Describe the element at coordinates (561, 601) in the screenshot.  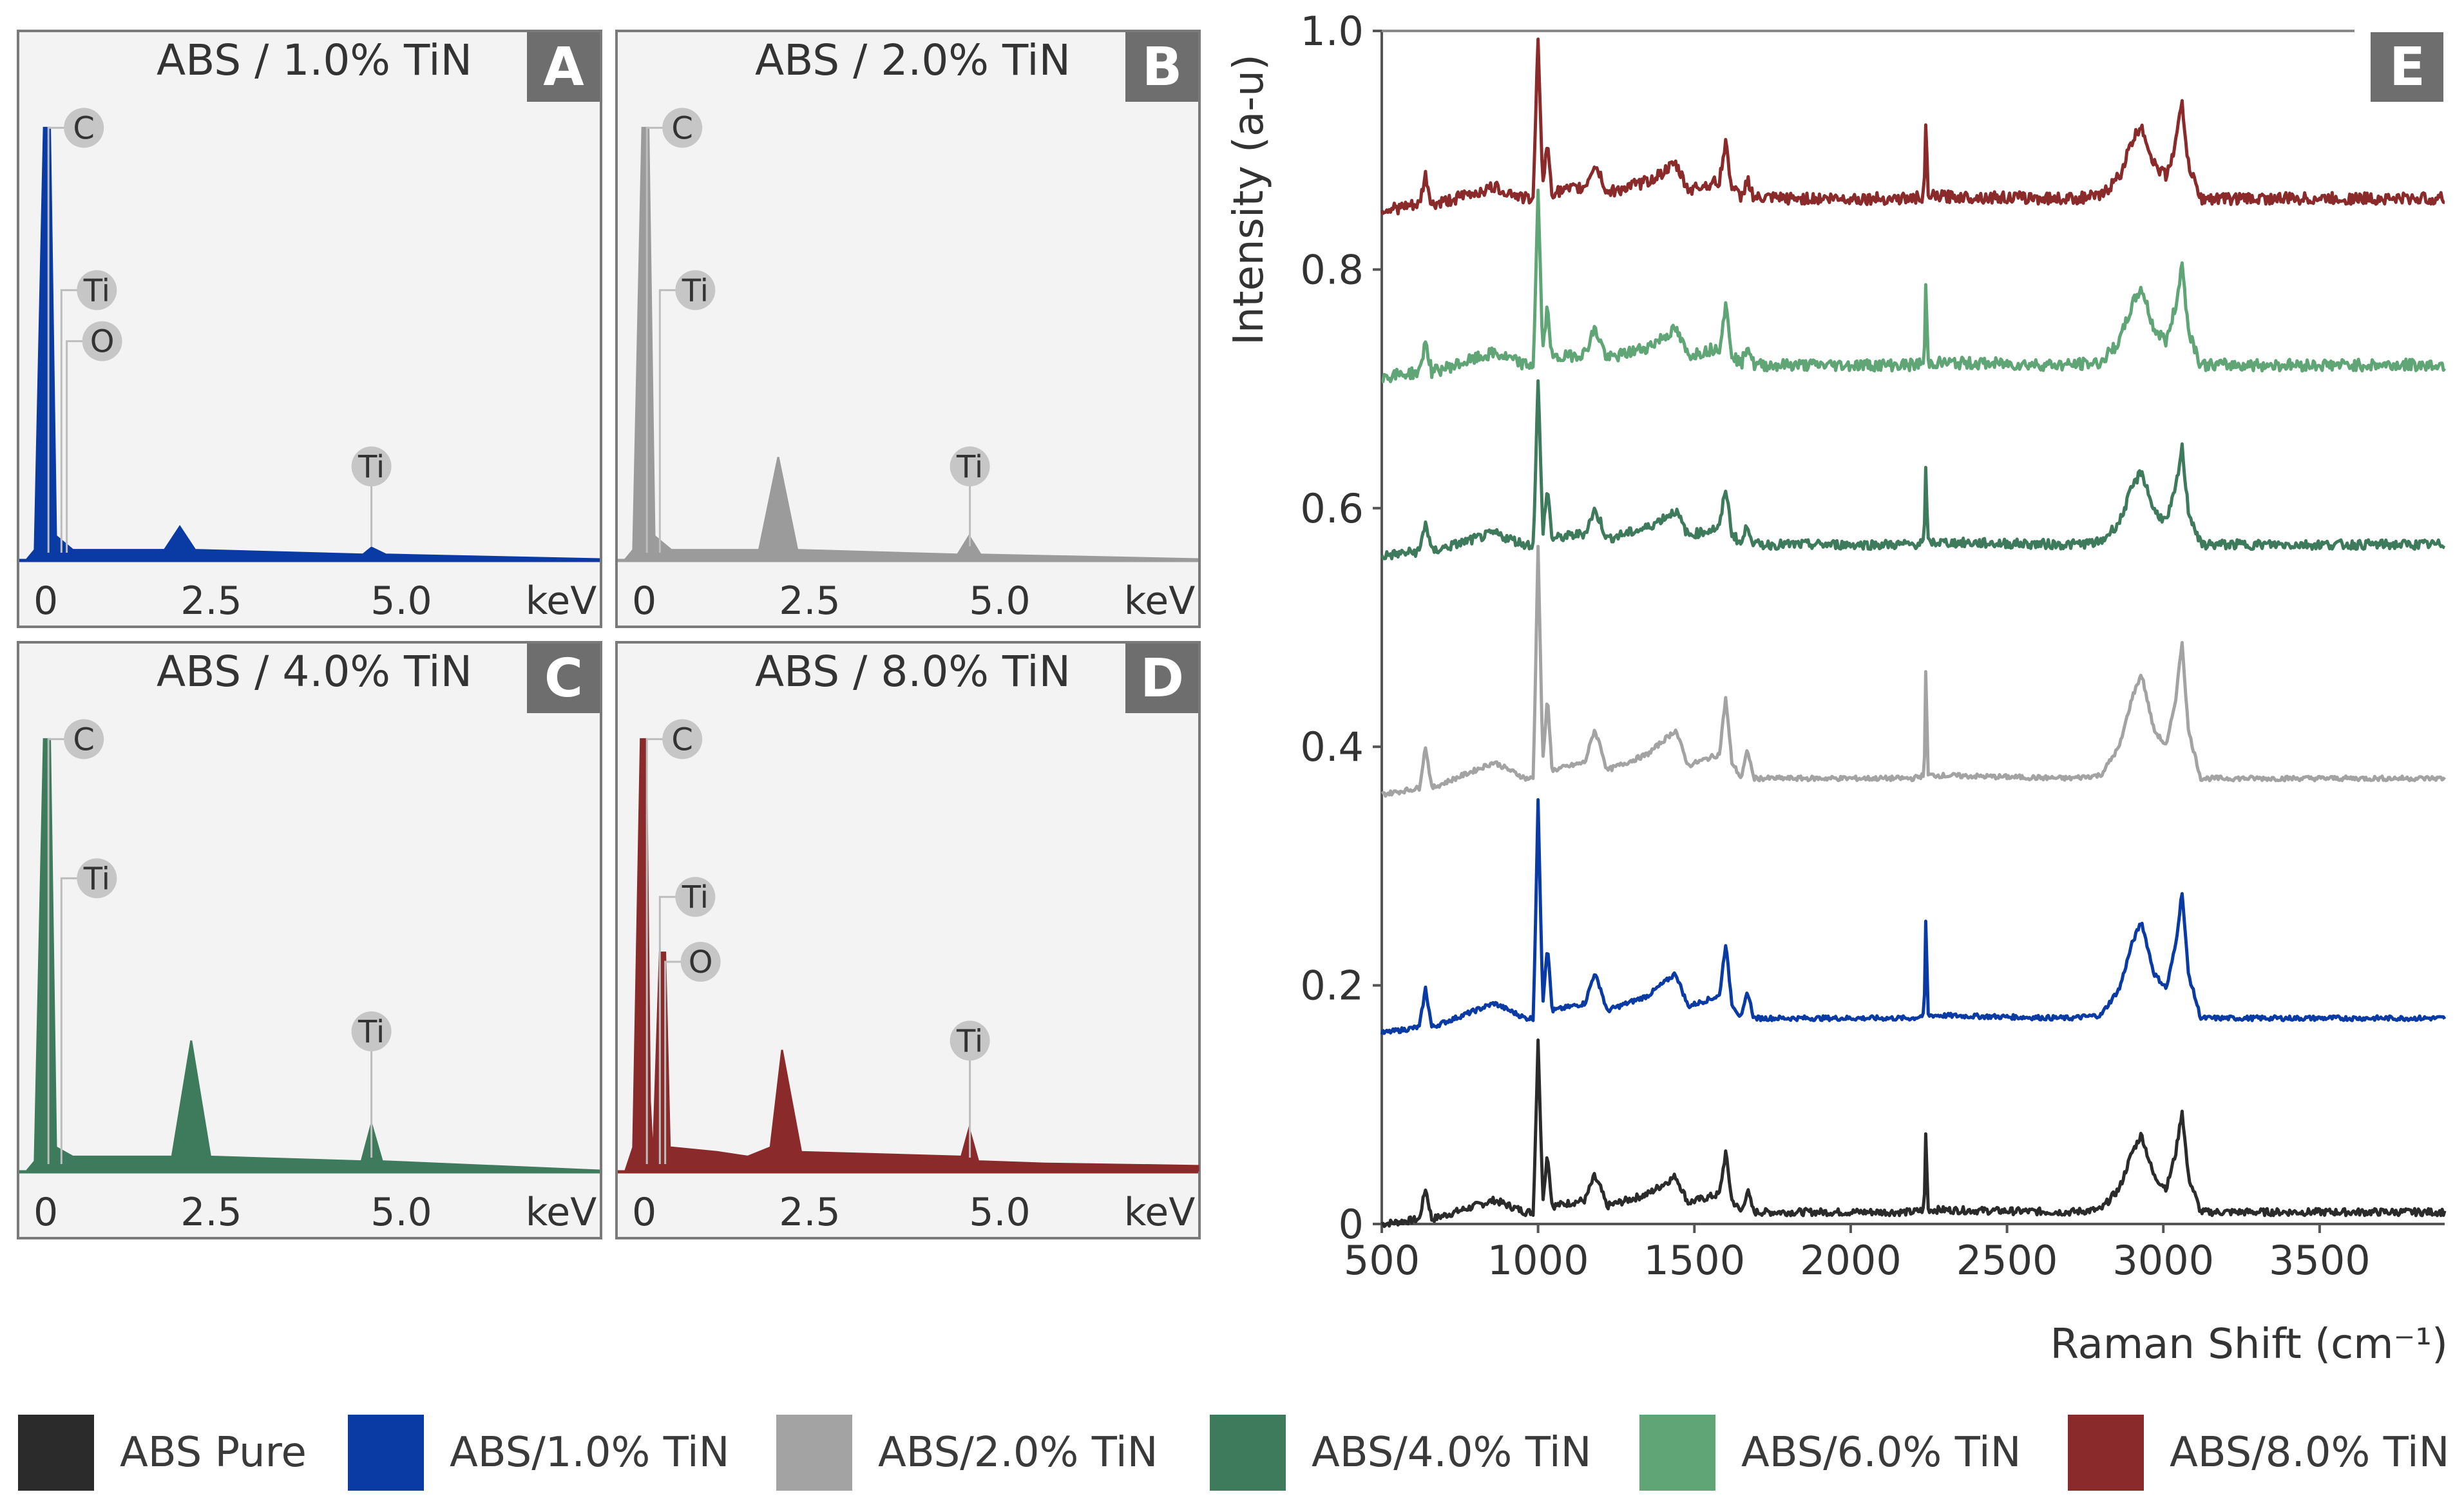
I see `panel-a-xtick-3: keV` at that location.